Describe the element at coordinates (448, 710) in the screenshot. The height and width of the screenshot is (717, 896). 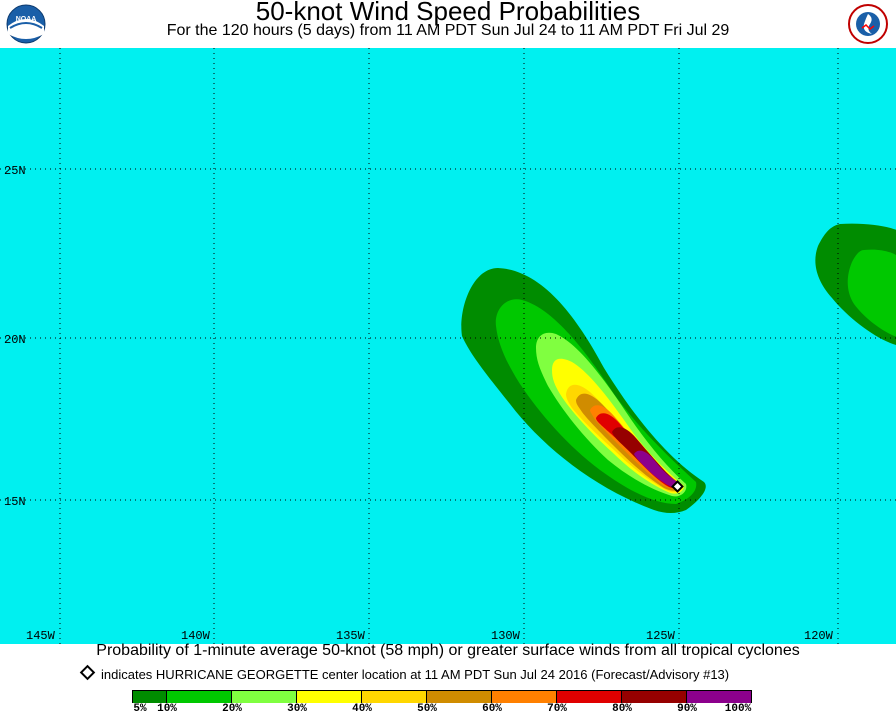
I see `colorbar-labels: 5% 10% 20% 30% 40% 50% 60% 70% 80% 90% 100%` at that location.